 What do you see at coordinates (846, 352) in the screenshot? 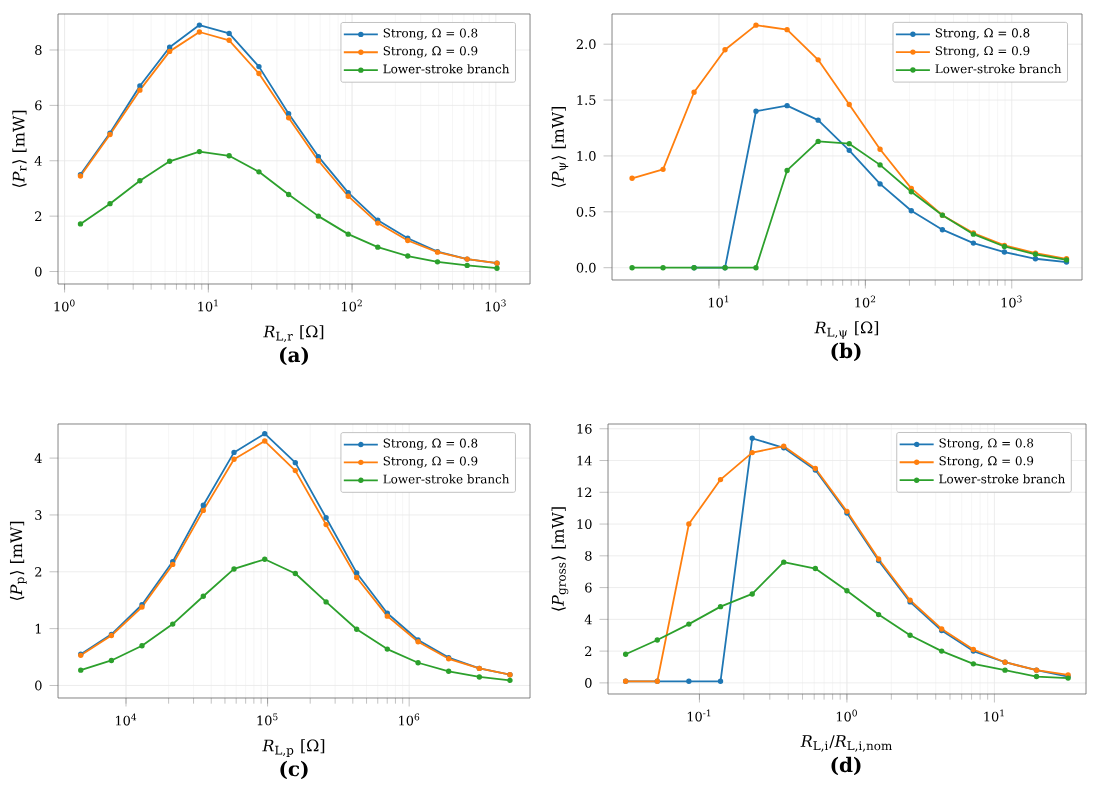
I see `text: (b)` at bounding box center [846, 352].